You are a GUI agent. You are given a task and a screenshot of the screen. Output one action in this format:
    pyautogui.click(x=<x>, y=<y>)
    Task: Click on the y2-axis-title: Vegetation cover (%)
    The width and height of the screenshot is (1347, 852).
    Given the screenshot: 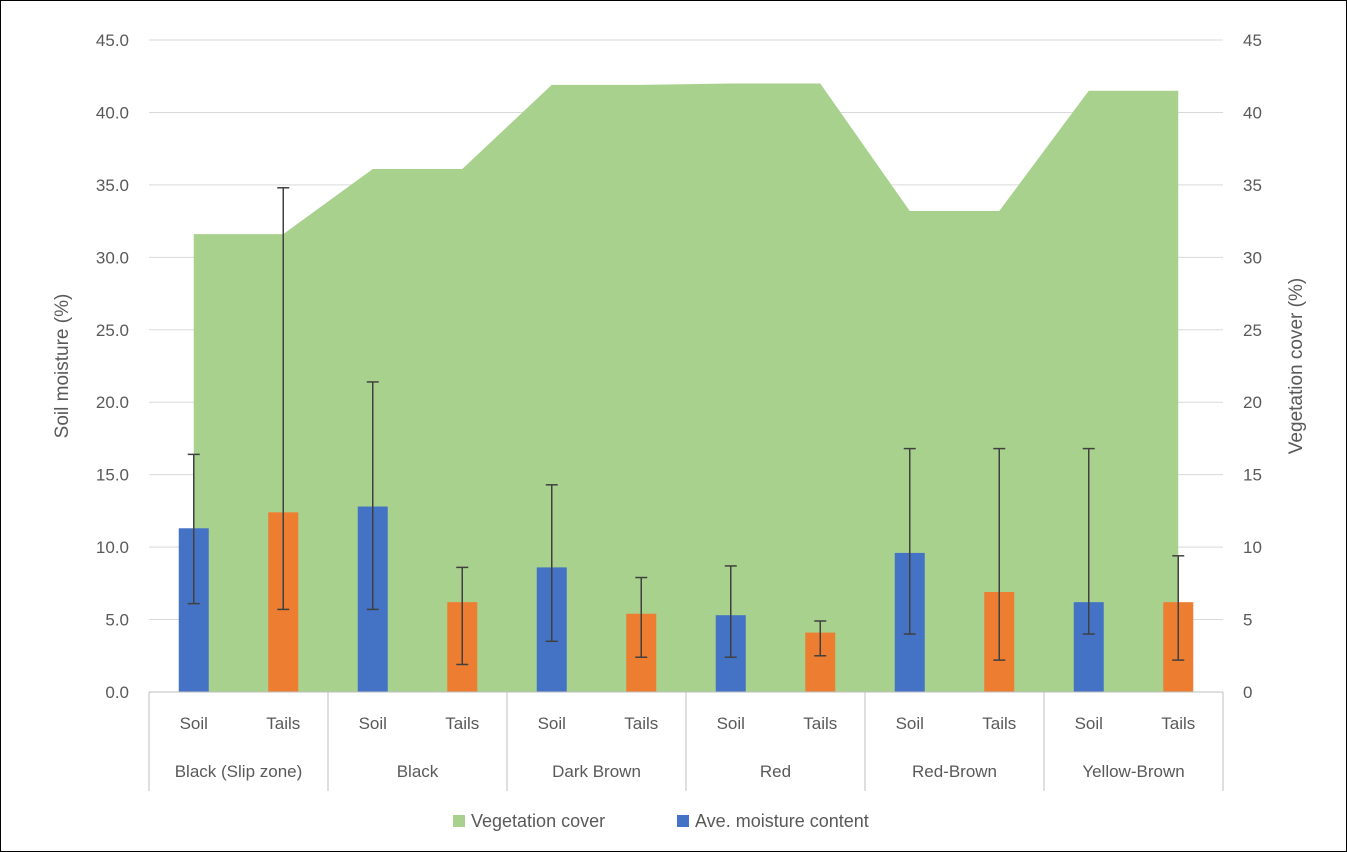 What is the action you would take?
    pyautogui.click(x=1296, y=366)
    